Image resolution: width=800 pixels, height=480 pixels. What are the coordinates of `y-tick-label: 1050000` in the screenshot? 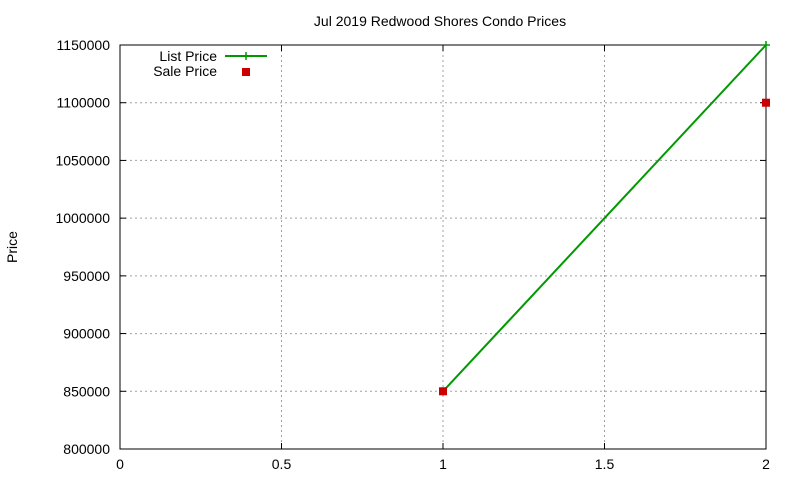 It's located at (82, 160).